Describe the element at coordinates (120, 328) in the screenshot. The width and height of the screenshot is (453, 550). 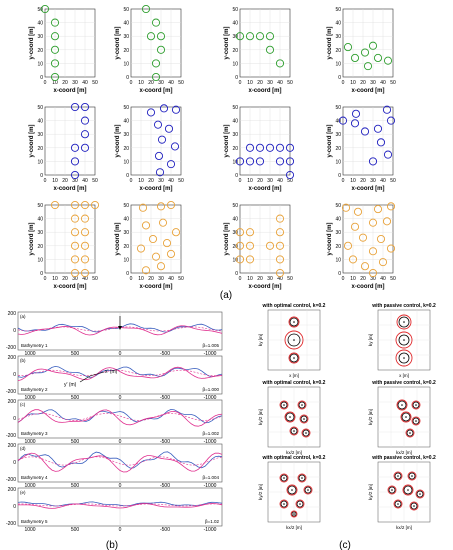
I see `down-arrow-head-icon` at that location.